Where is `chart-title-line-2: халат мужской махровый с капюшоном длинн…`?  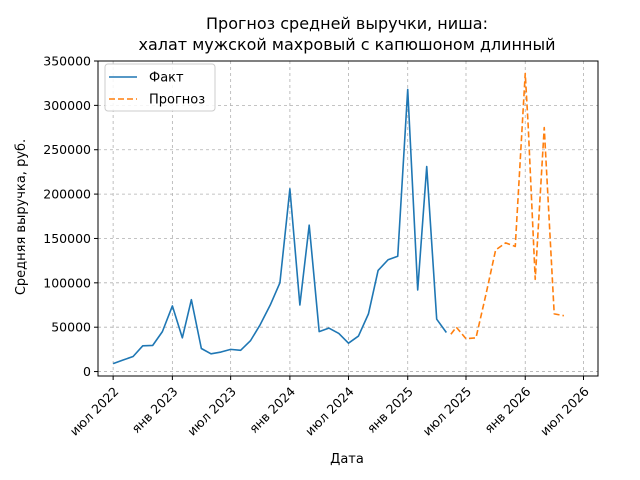 chart-title-line-2: халат мужской махровый с капюшоном длинн… is located at coordinates (347, 44).